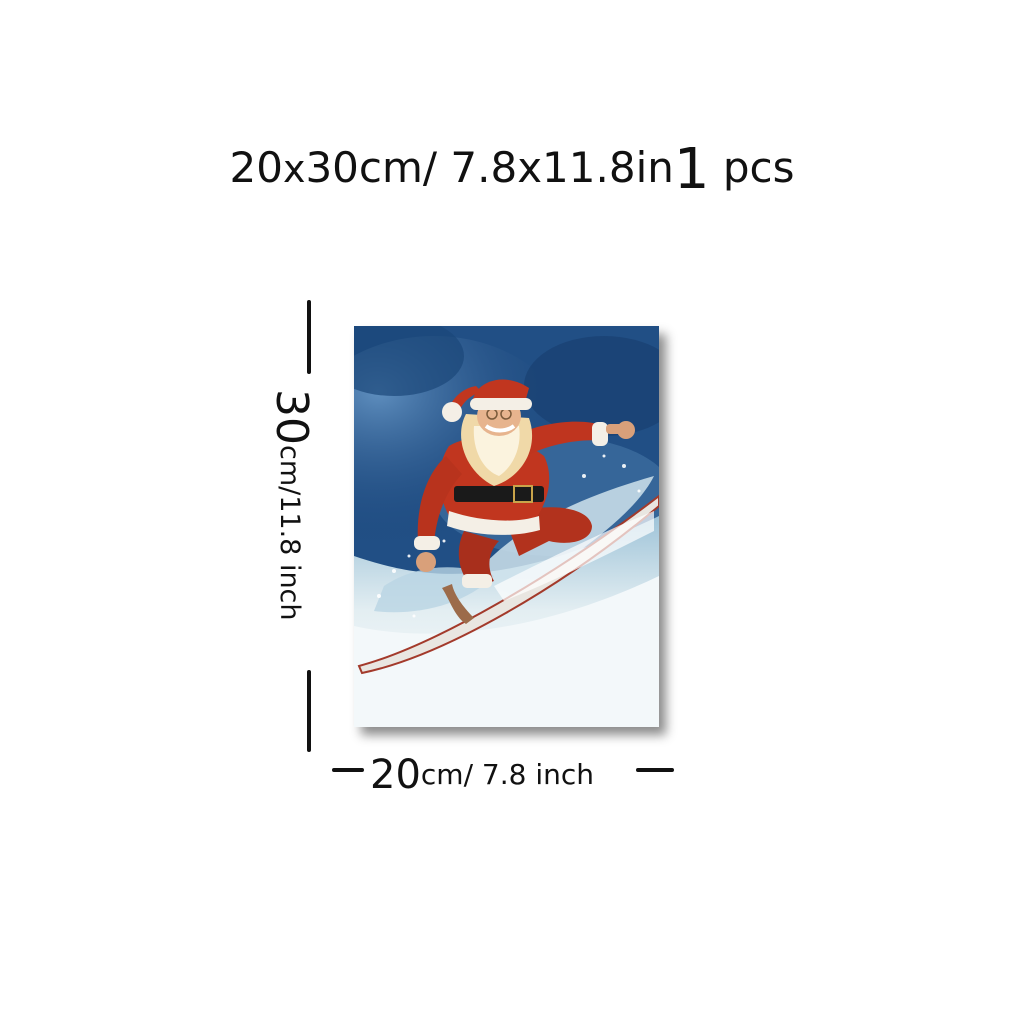  I want to click on santa-snowboarding-illustration, so click(506, 526).